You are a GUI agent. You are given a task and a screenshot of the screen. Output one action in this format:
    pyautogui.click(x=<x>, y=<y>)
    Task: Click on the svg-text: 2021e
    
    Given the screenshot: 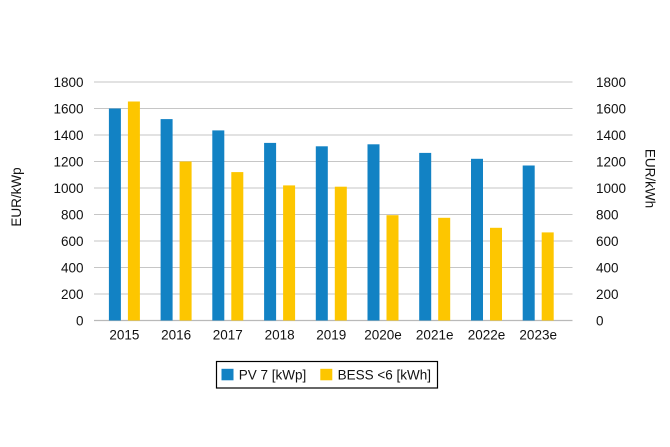 What is the action you would take?
    pyautogui.click(x=435, y=335)
    